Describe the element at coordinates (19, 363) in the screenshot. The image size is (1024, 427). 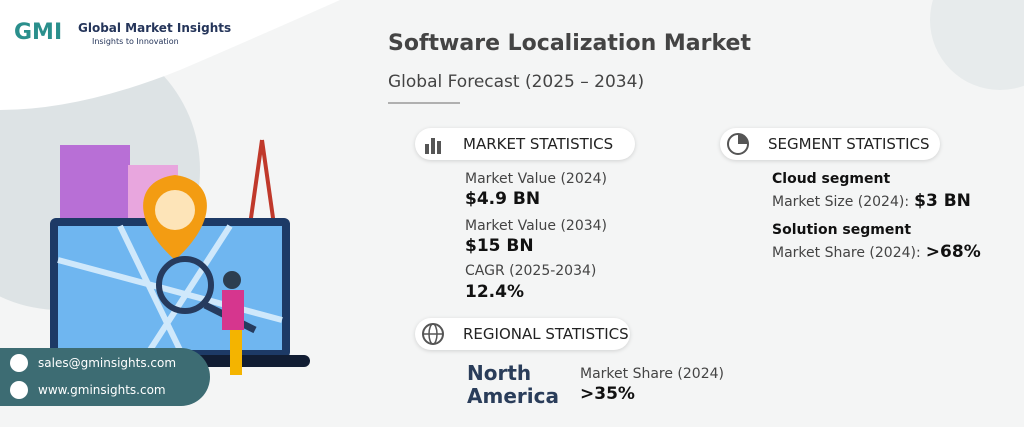
I see `email-icon` at that location.